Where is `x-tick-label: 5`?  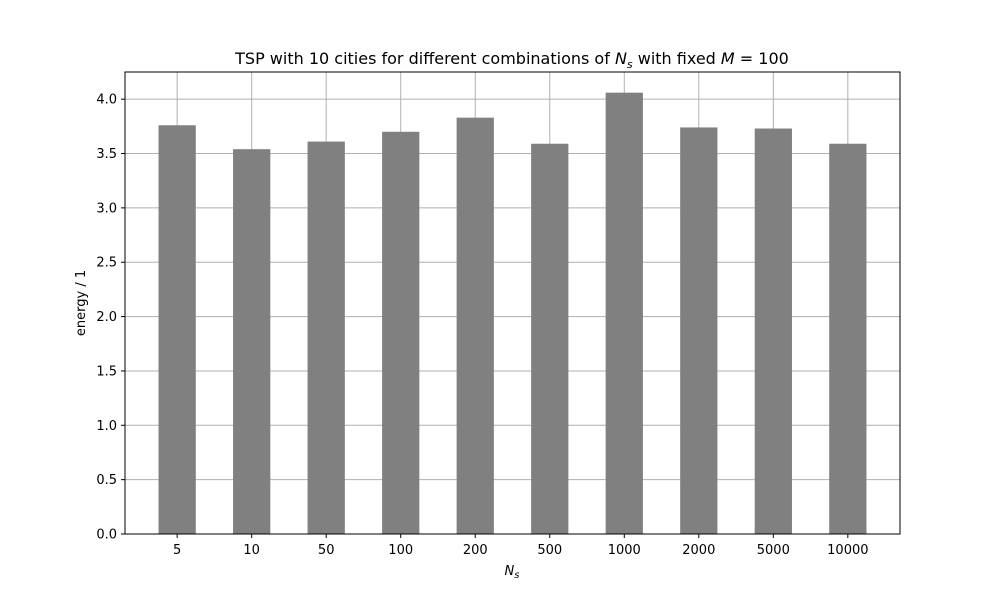 x-tick-label: 5 is located at coordinates (177, 550).